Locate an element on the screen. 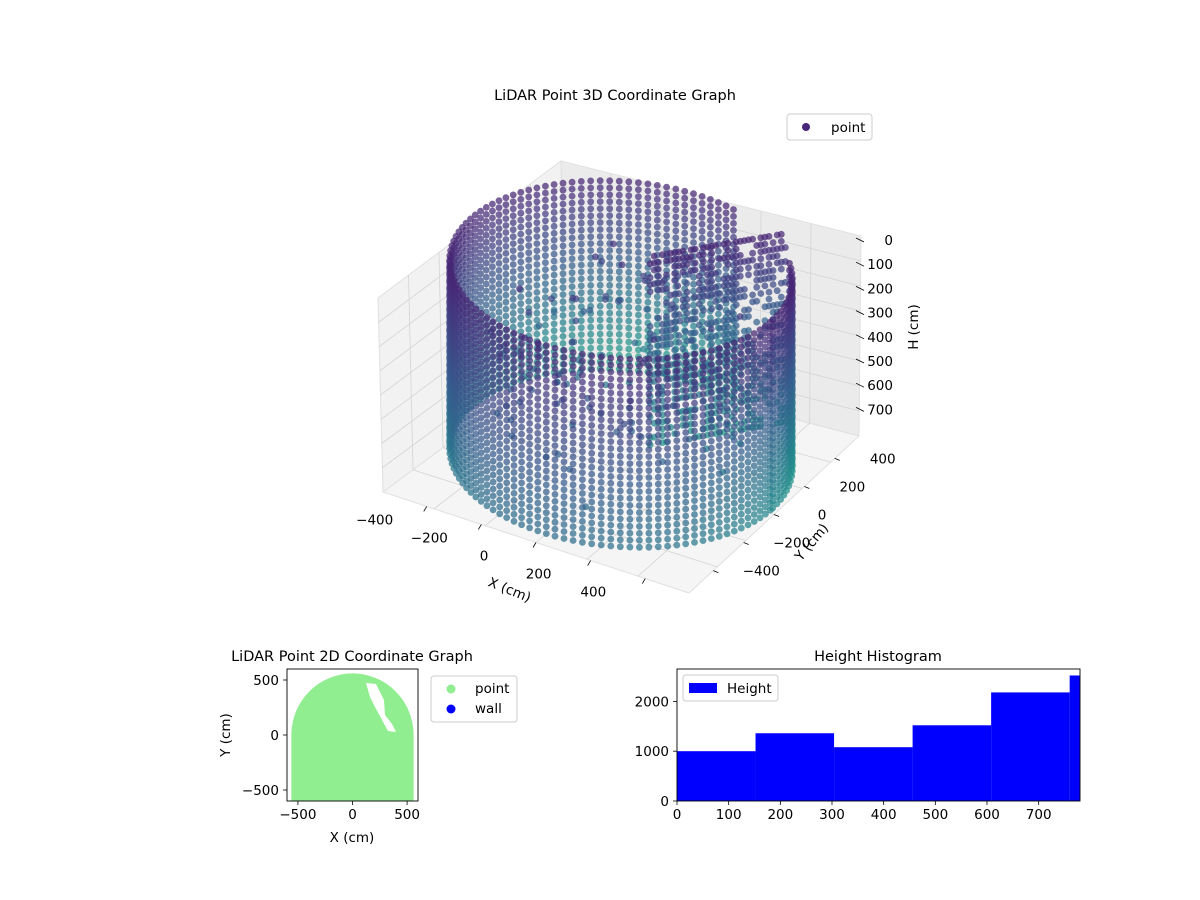 The width and height of the screenshot is (1200, 900). x-tick-mark is located at coordinates (589, 563).